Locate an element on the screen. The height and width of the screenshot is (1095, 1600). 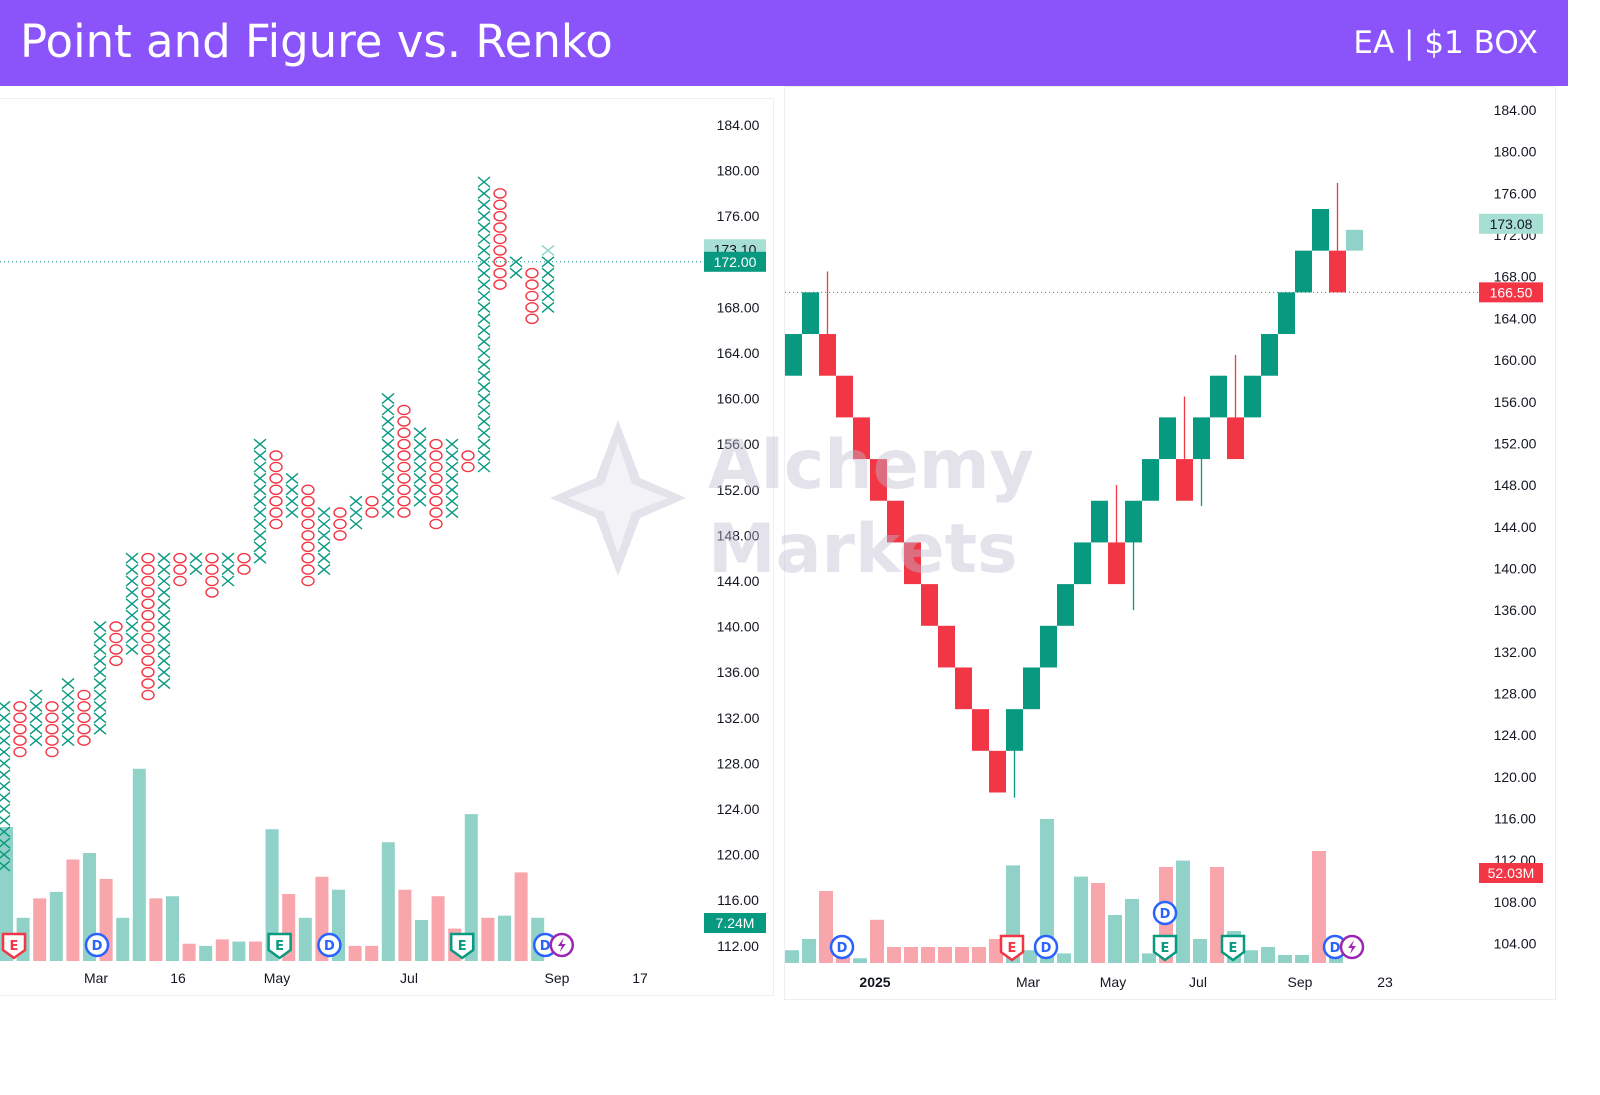
page-title: Point and Figure vs. Renko is located at coordinates (316, 41).